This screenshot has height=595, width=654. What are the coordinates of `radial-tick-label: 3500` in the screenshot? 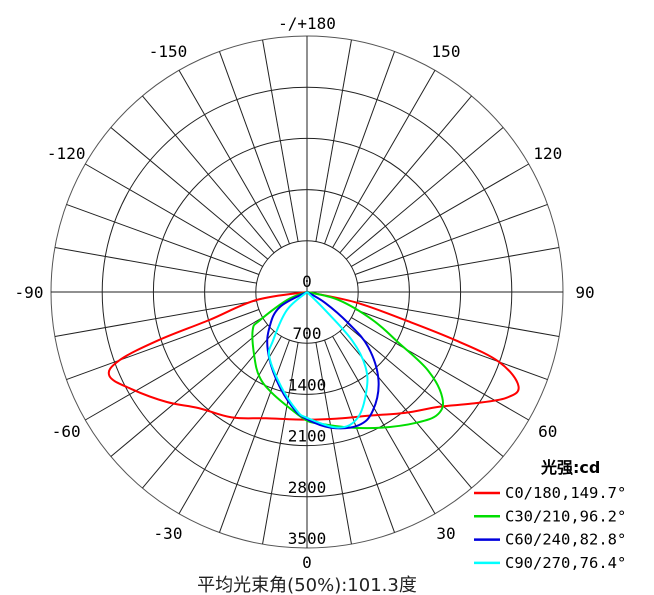 It's located at (307, 538).